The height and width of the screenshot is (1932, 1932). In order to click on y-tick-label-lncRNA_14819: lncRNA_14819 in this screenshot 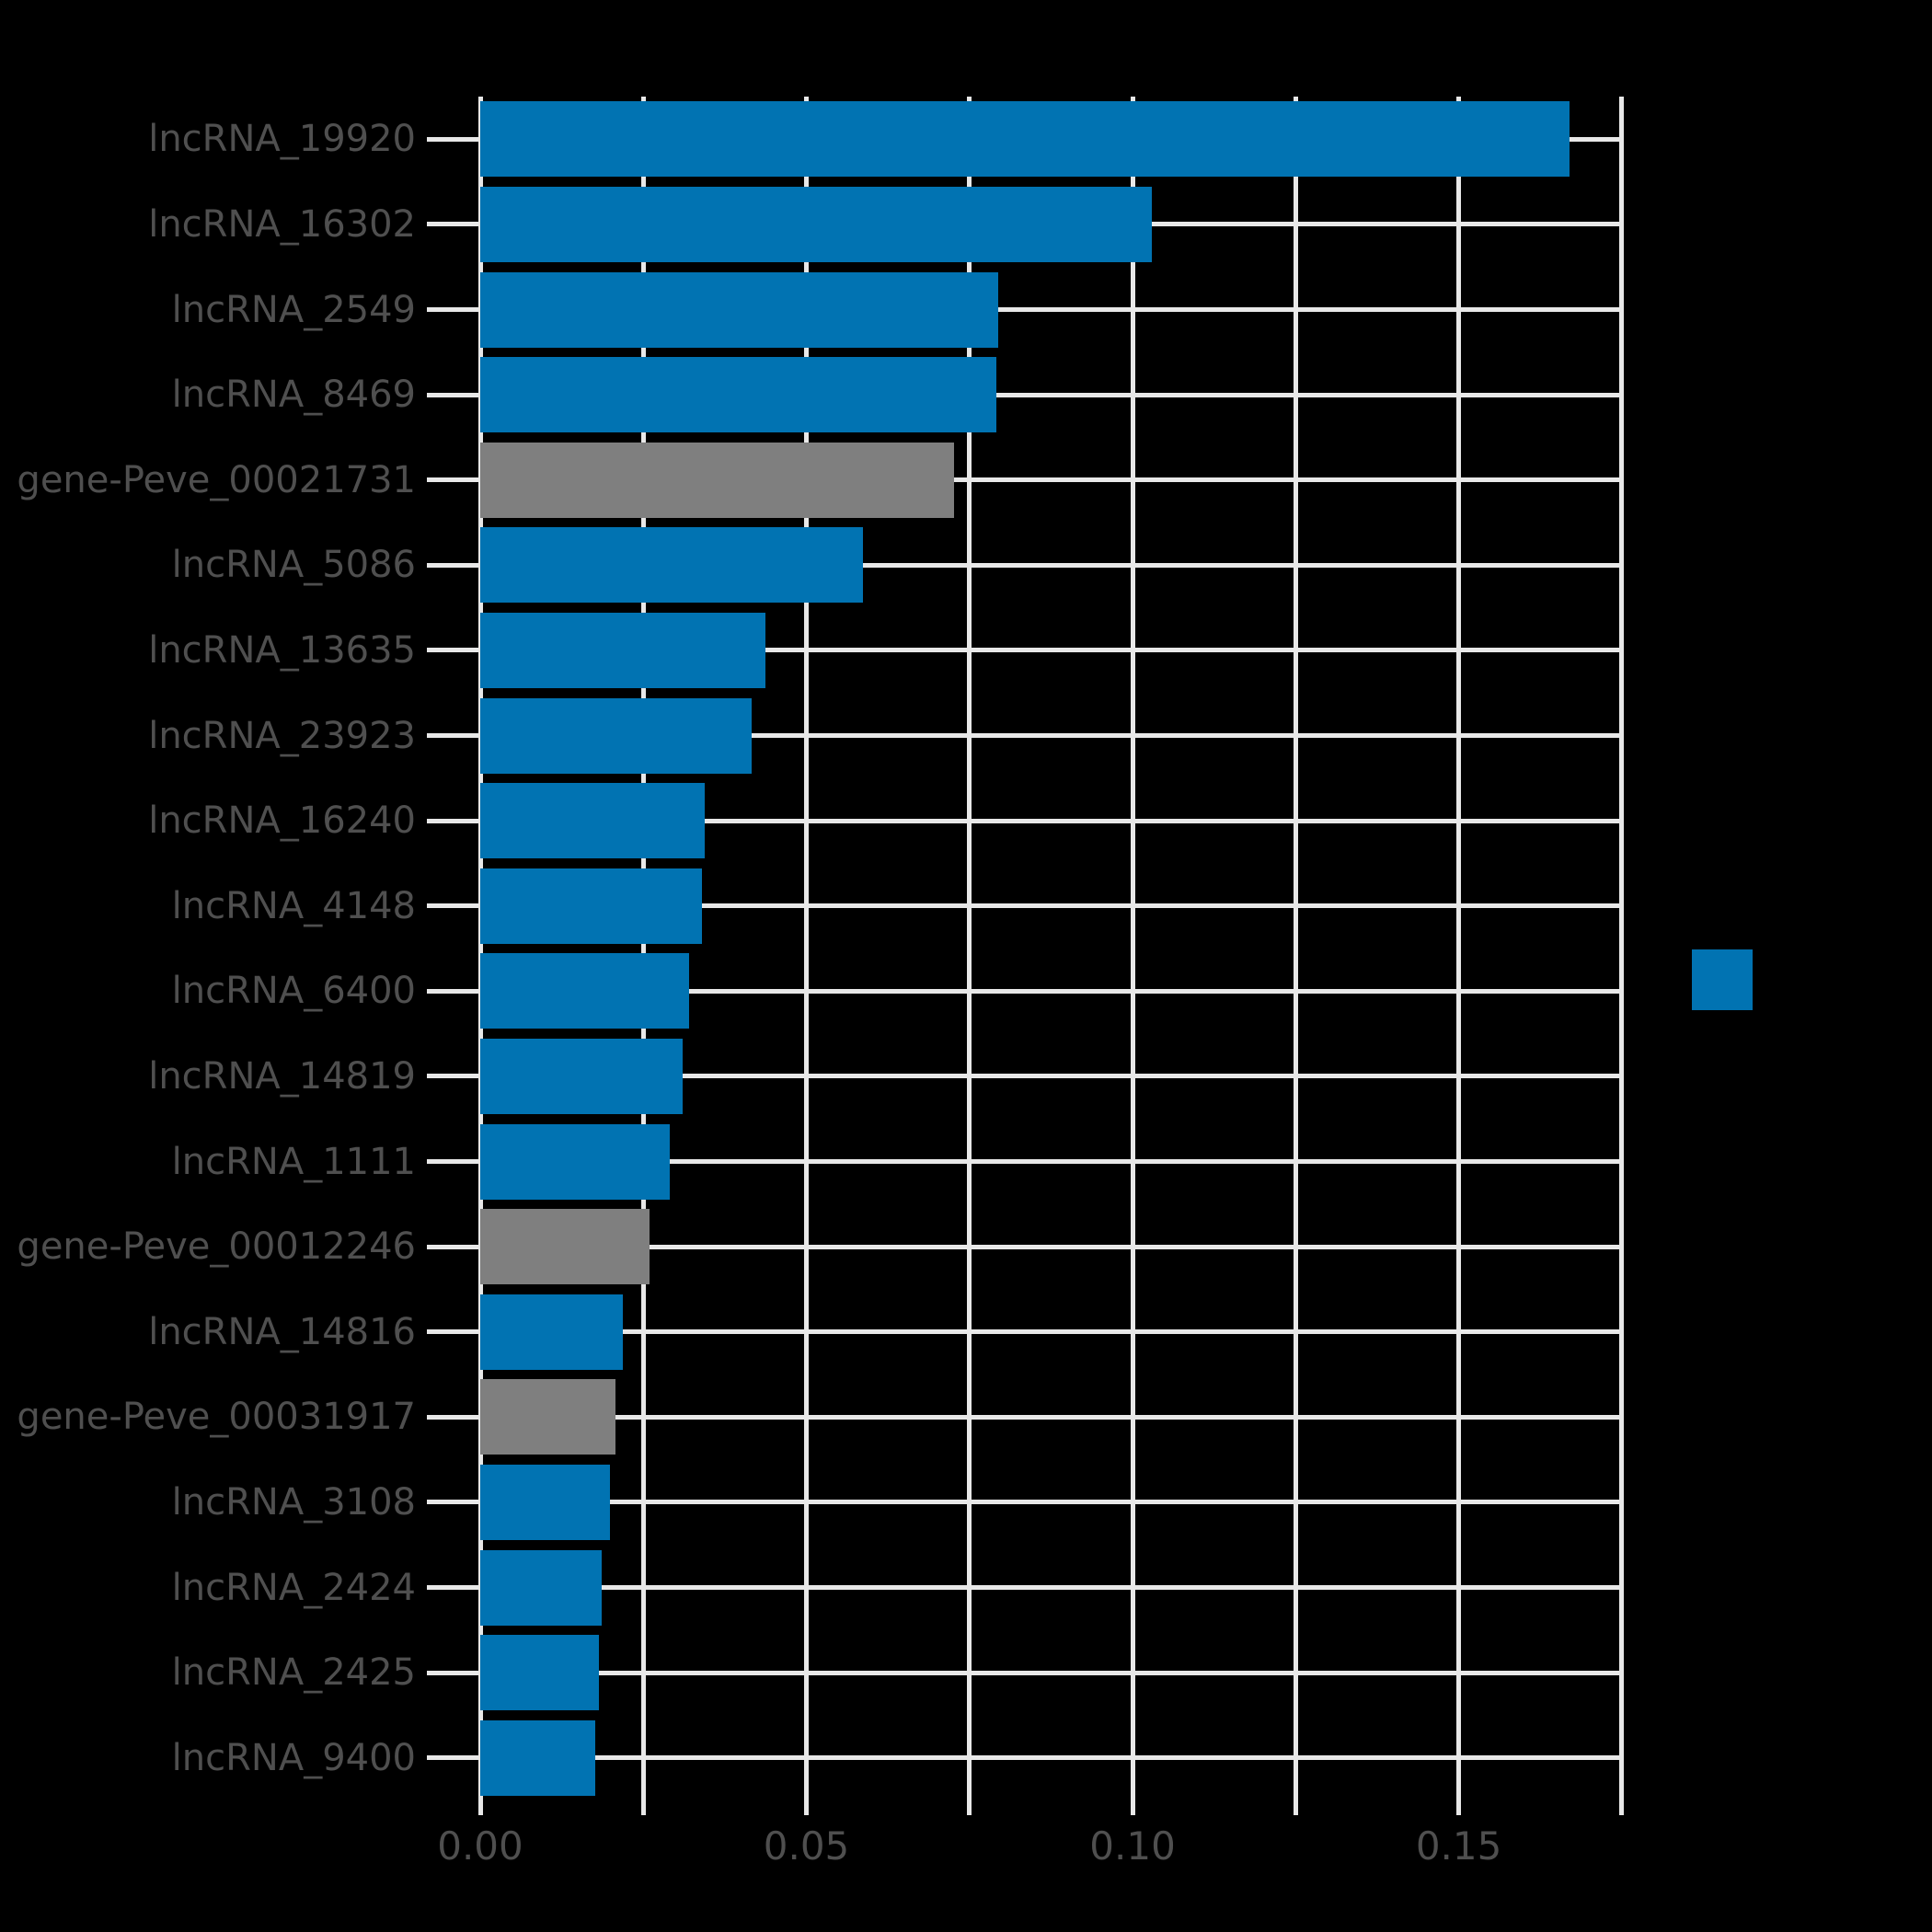, I will do `click(282, 1076)`.